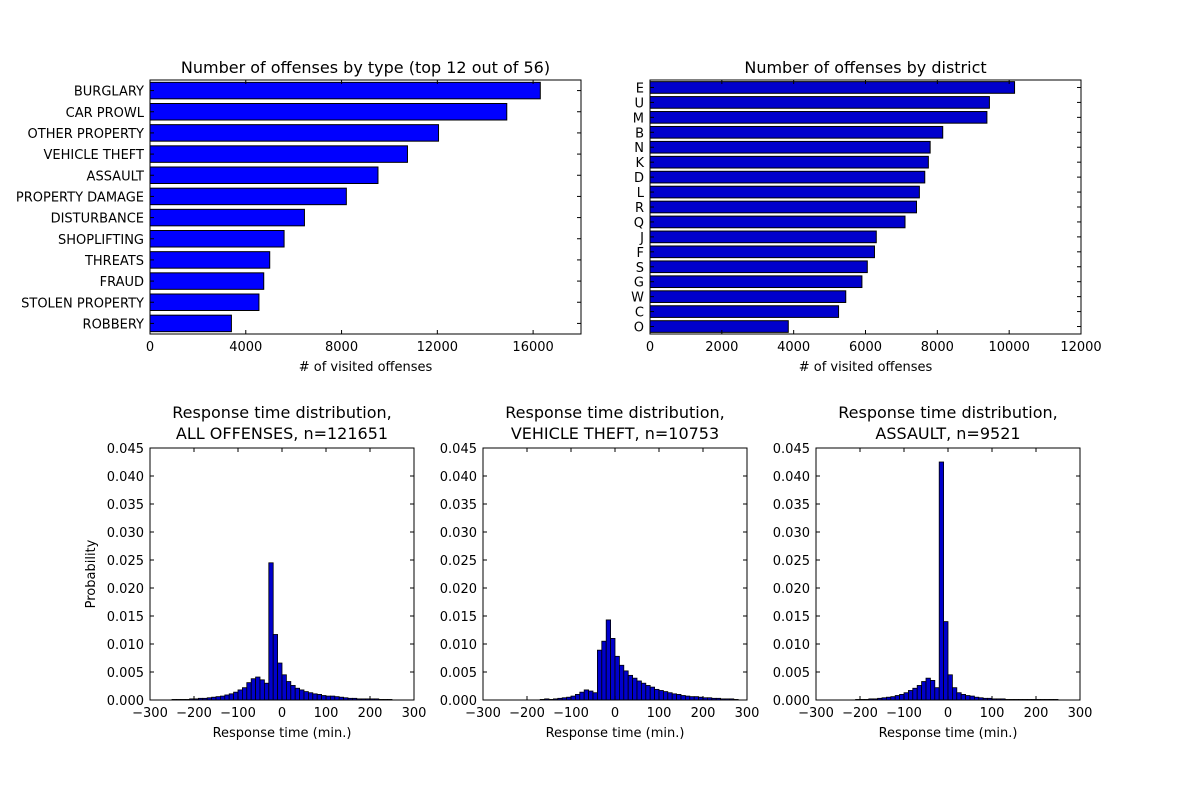 This screenshot has height=800, width=1200. I want to click on x-axis-label: # of visited offenses, so click(866, 367).